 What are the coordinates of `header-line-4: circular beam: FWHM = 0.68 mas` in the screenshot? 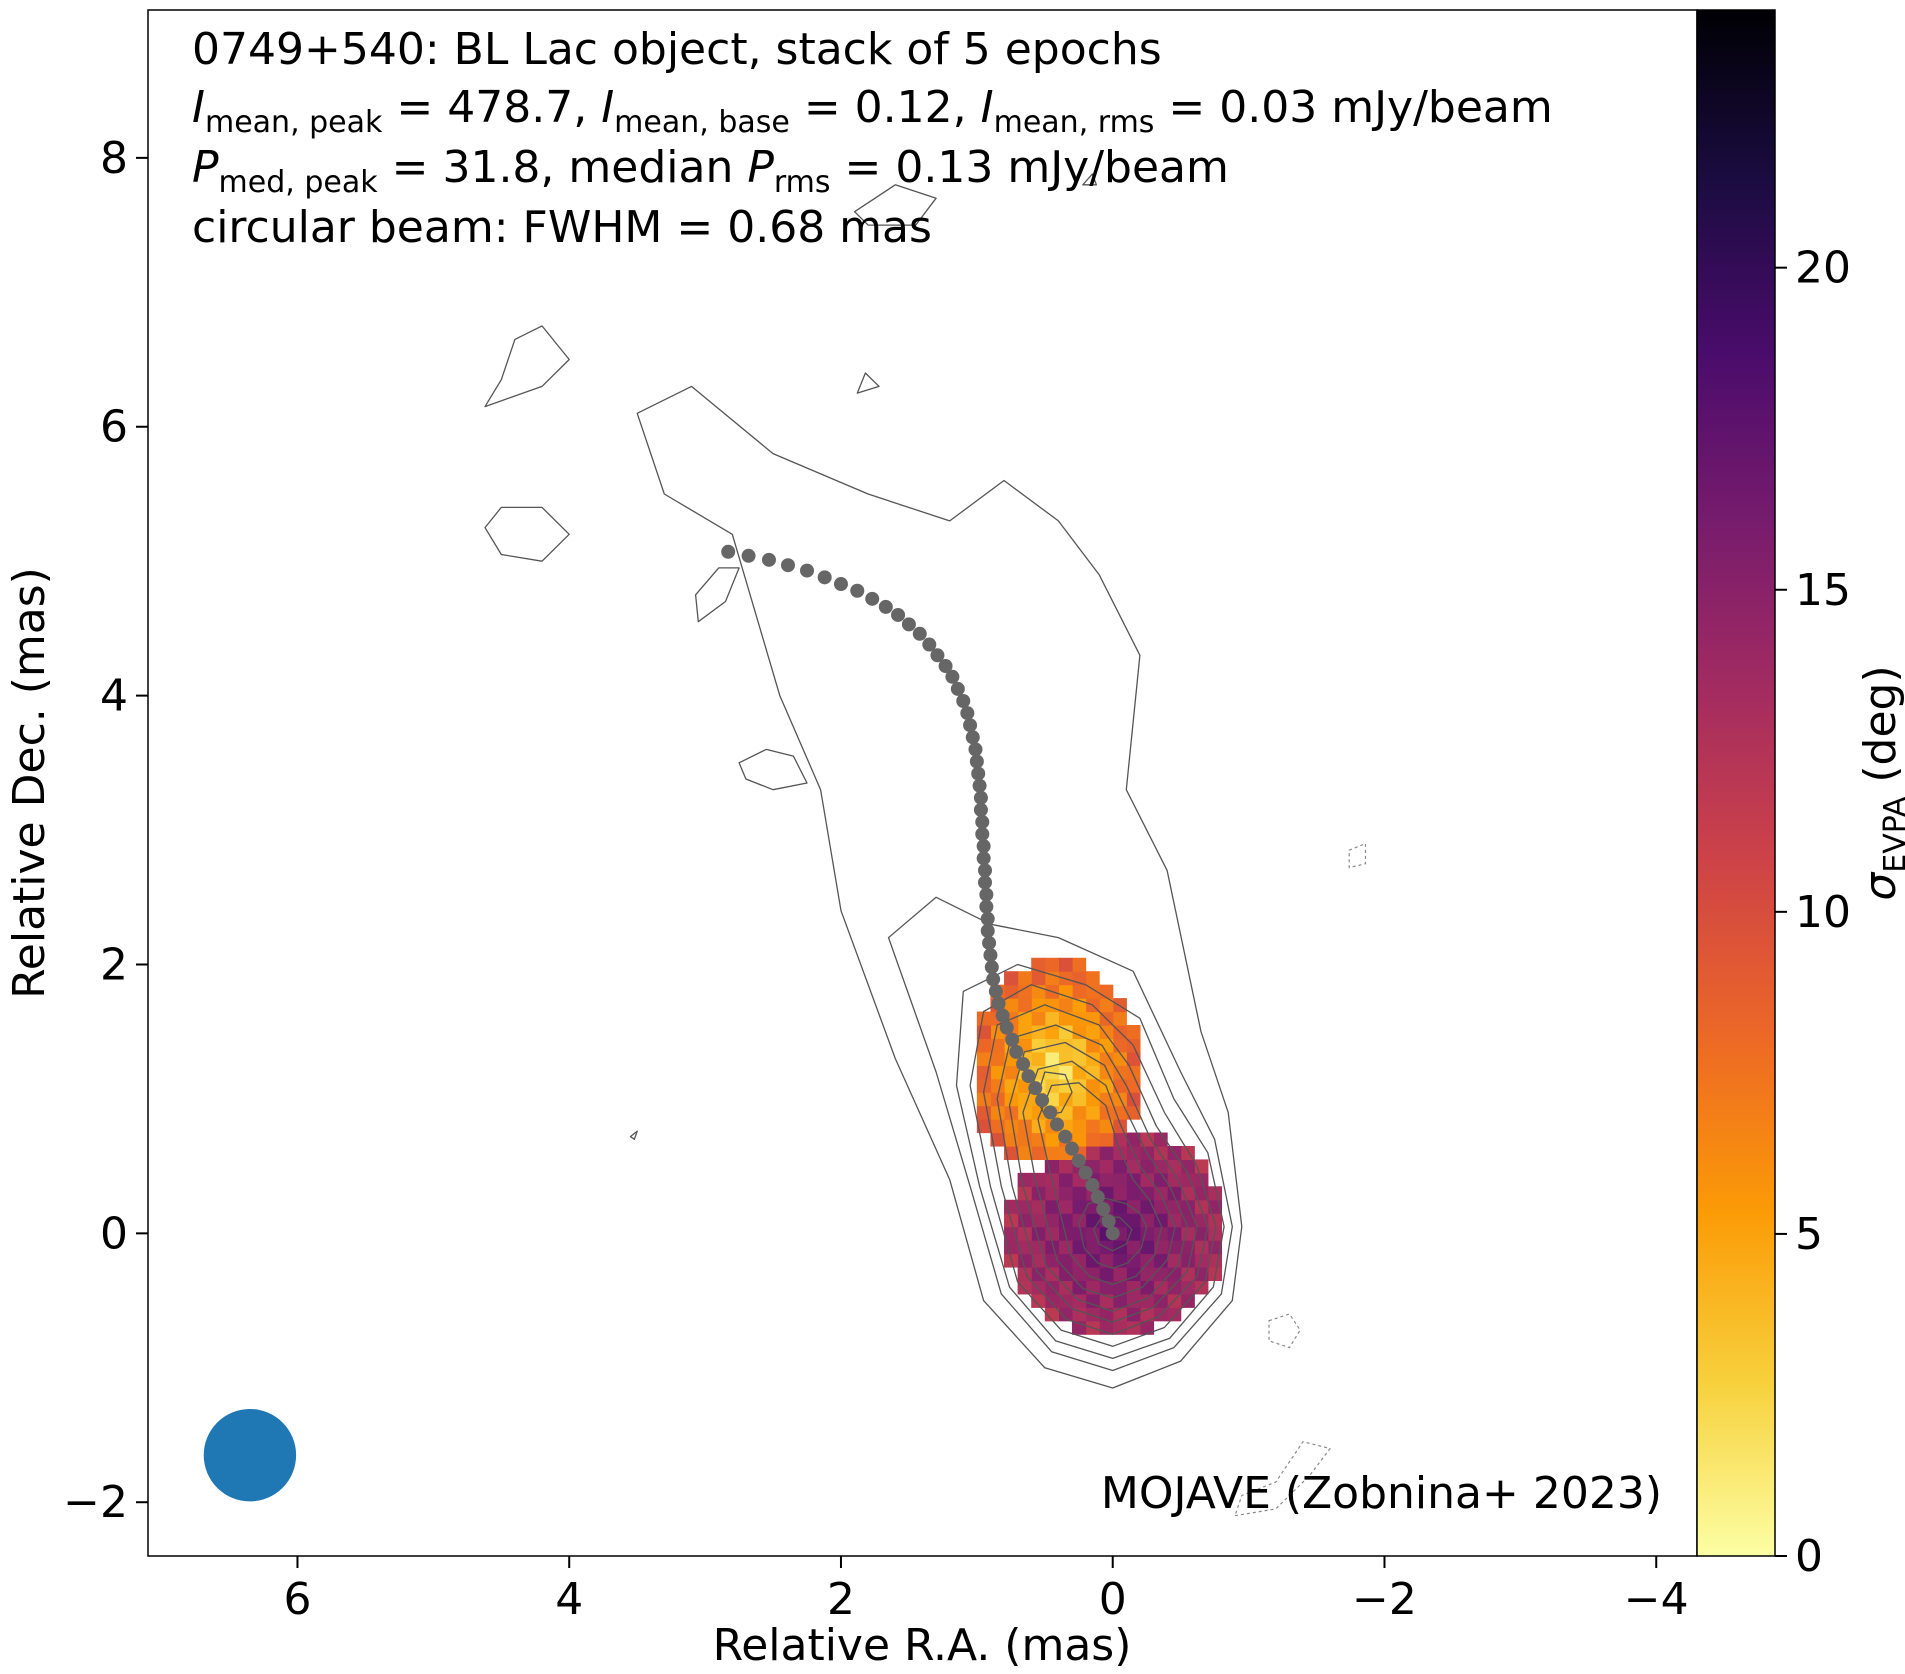 It's located at (562, 227).